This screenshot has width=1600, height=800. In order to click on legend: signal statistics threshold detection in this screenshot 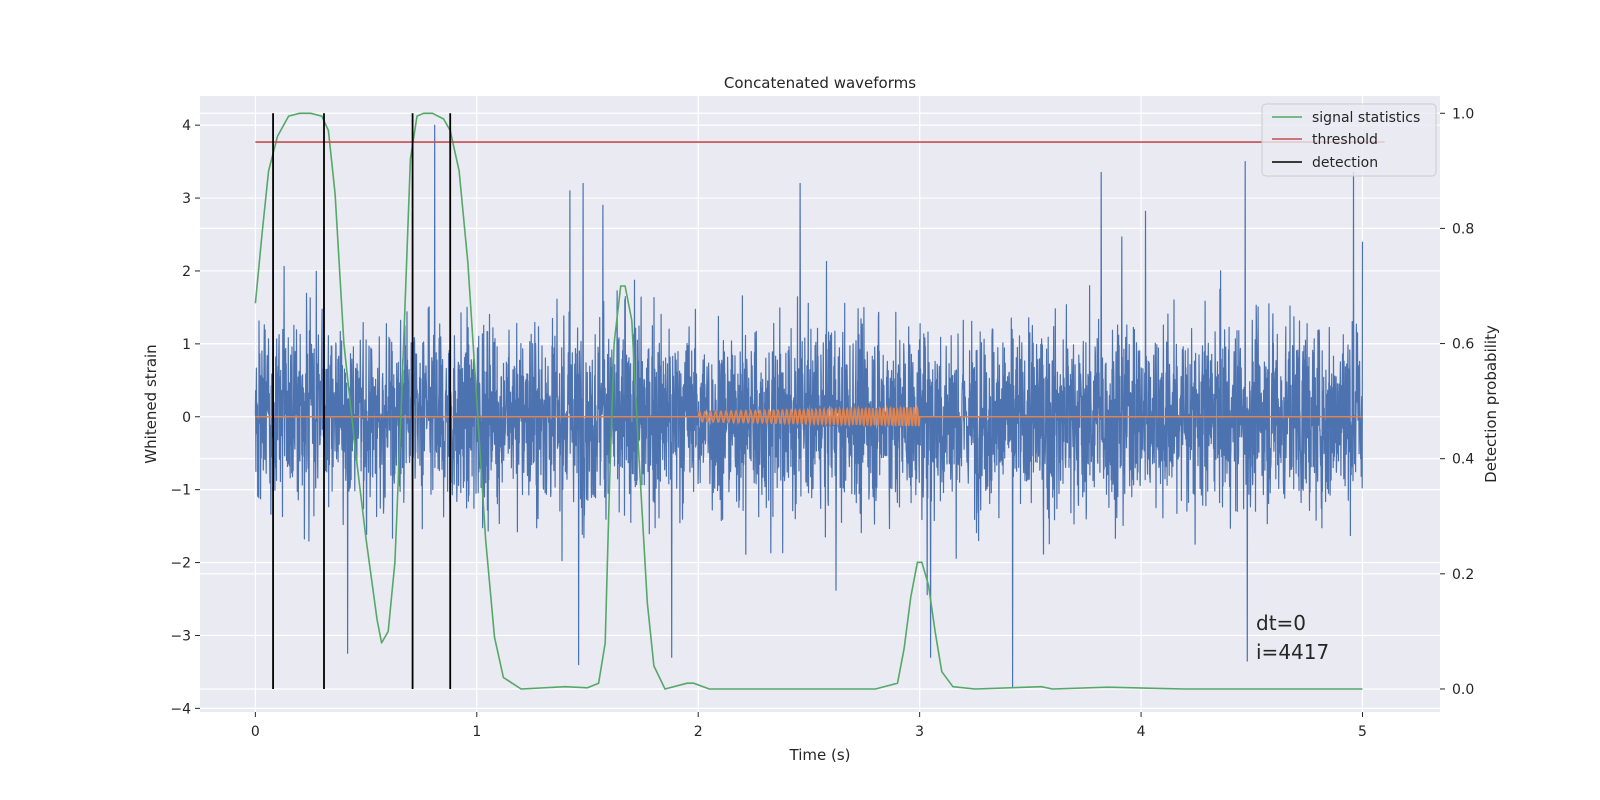, I will do `click(1349, 140)`.